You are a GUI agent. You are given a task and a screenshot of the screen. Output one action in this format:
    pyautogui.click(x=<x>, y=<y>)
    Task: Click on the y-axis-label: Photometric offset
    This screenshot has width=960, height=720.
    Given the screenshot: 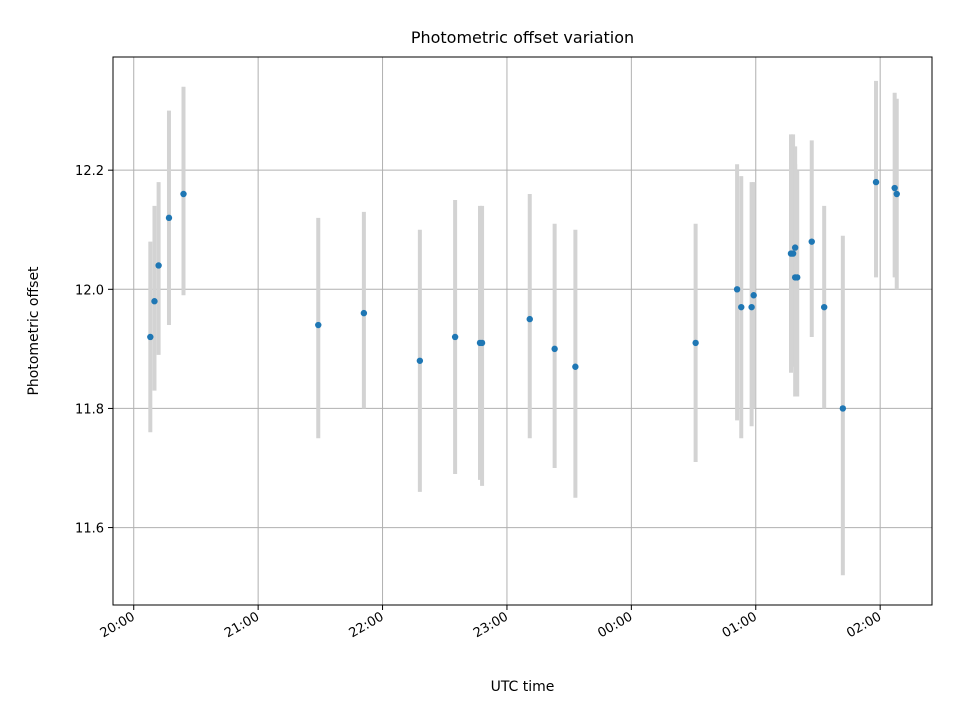 What is the action you would take?
    pyautogui.click(x=34, y=331)
    